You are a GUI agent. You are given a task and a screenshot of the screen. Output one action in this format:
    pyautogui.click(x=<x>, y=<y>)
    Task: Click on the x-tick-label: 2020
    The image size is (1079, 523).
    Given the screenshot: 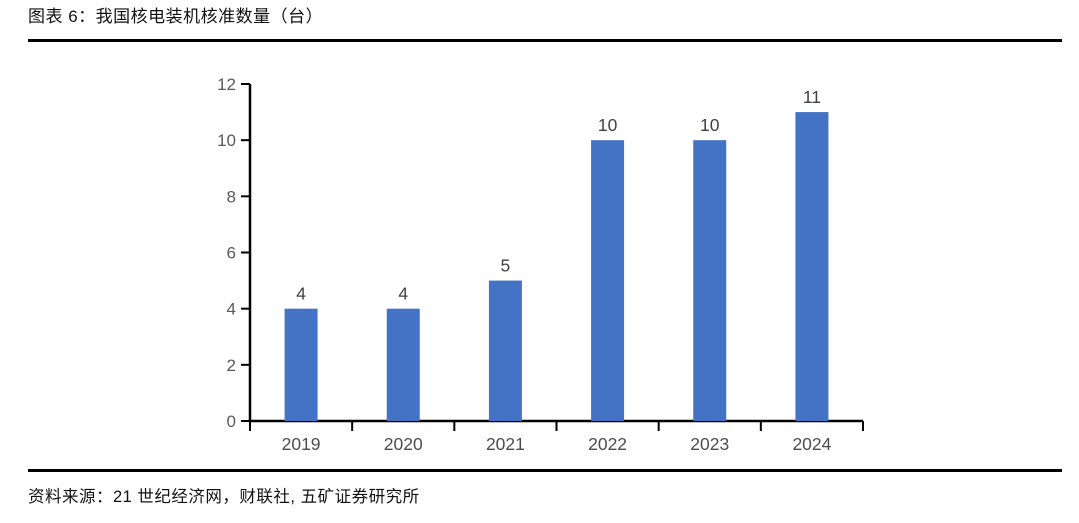 What is the action you would take?
    pyautogui.click(x=403, y=444)
    